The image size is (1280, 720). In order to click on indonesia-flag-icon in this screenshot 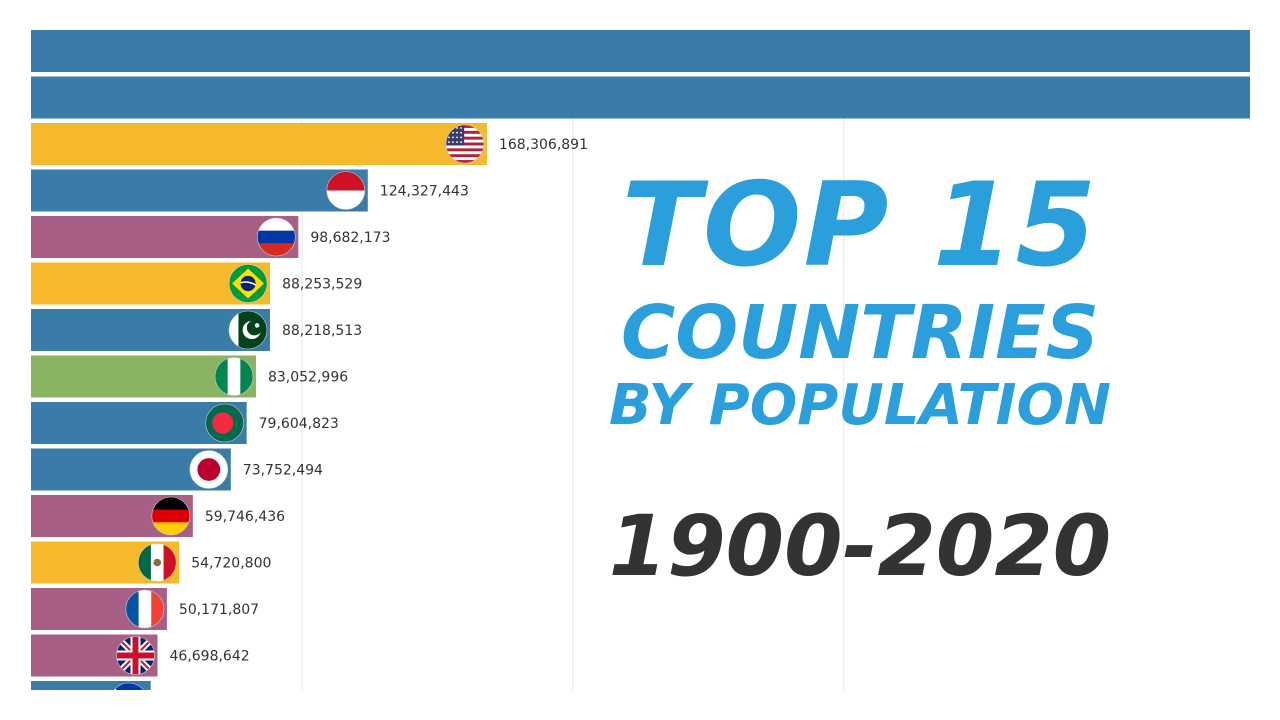, I will do `click(346, 190)`.